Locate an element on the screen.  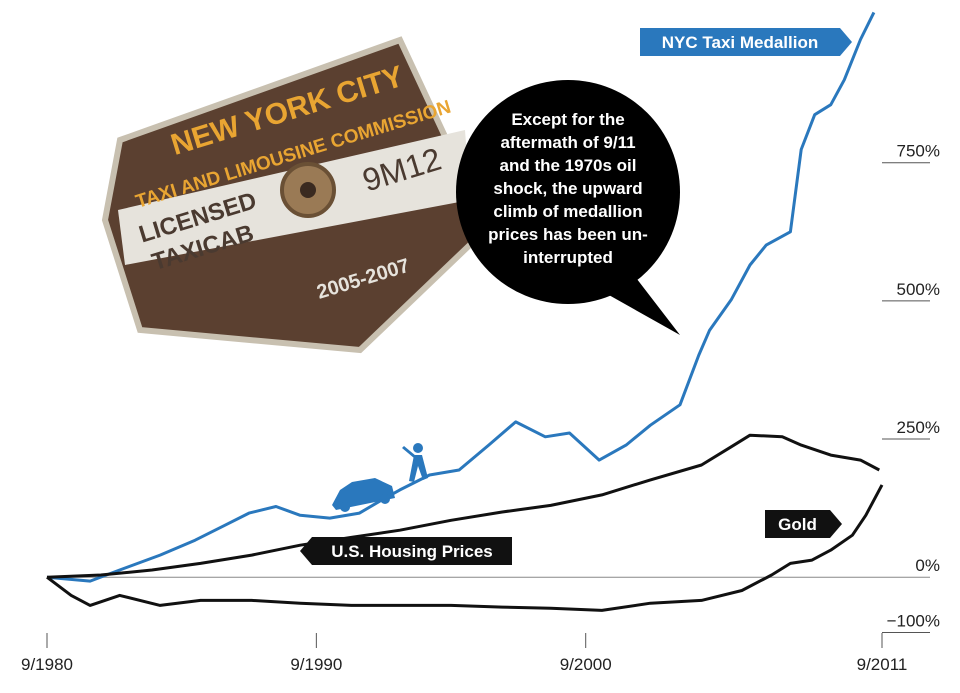
x-tick-label: 9/1980 is located at coordinates (47, 664).